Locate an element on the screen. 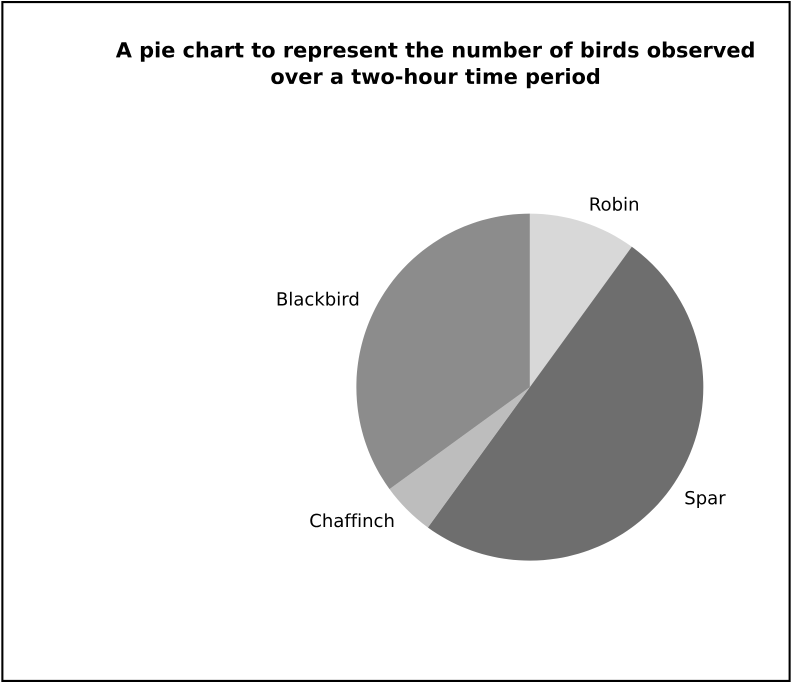 The image size is (792, 683). slice-label: Spar is located at coordinates (705, 499).